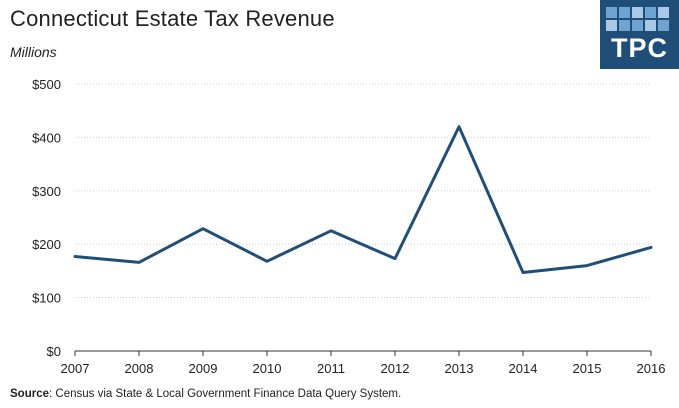  I want to click on x-tick-label-2016: 2016, so click(651, 368).